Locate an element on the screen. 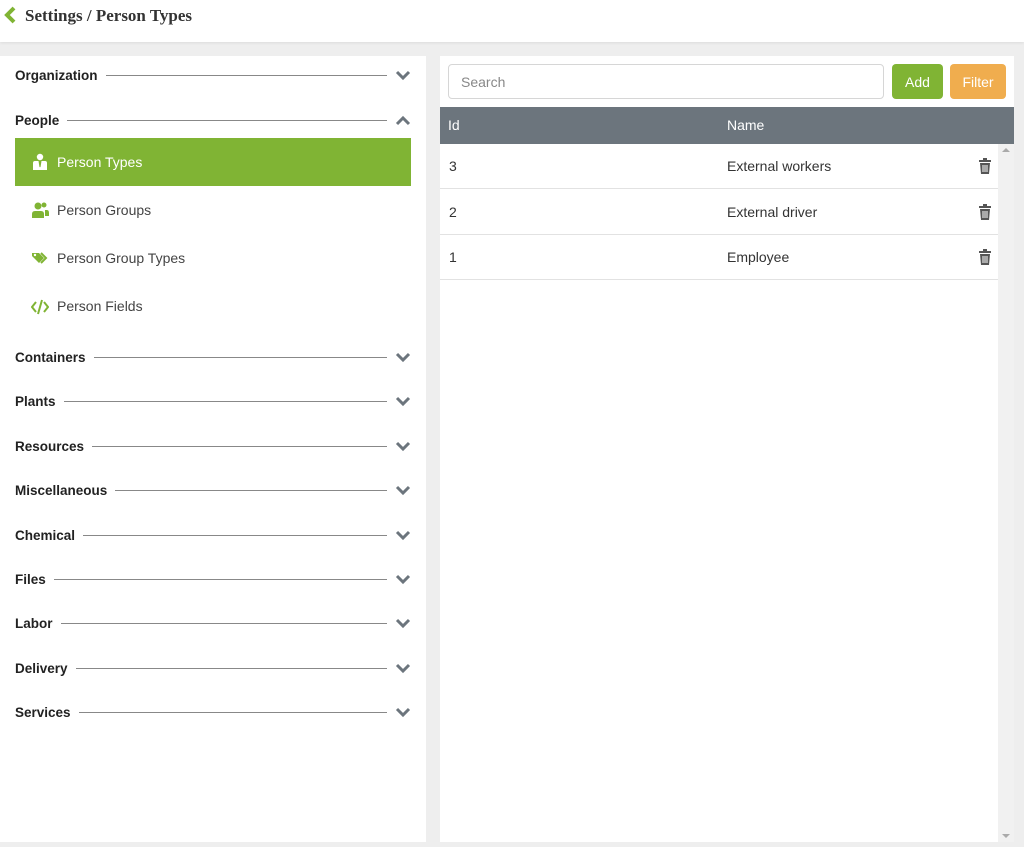 This screenshot has width=1024, height=847. page-header: Settings / Person Types is located at coordinates (512, 21).